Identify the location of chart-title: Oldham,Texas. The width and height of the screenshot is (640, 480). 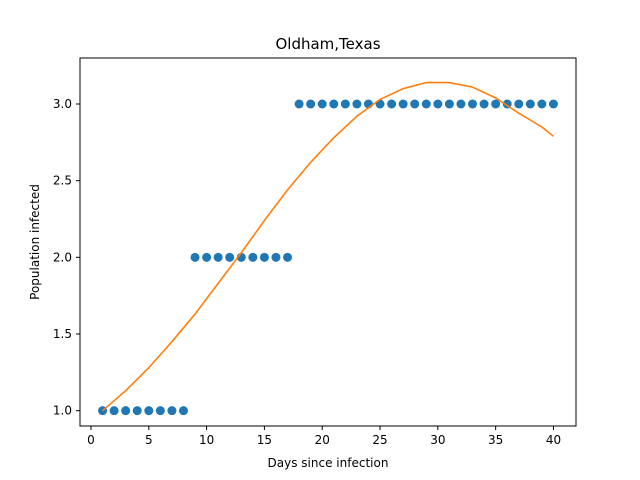
(327, 44).